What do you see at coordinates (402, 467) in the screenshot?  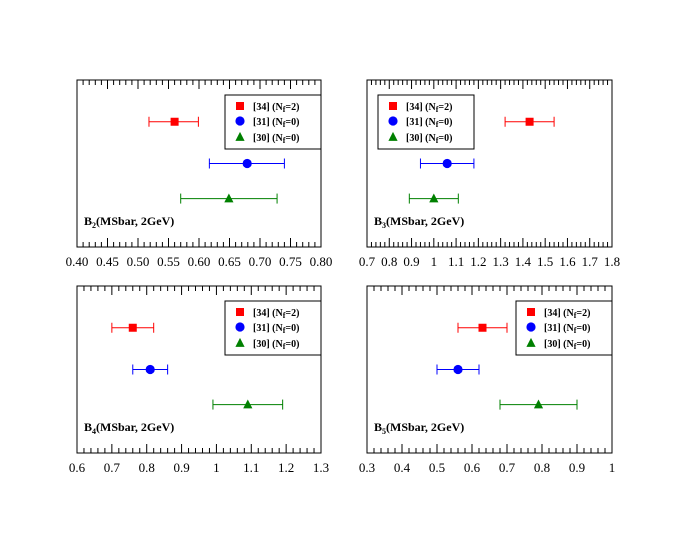 I see `x-tick-label: 0.4` at bounding box center [402, 467].